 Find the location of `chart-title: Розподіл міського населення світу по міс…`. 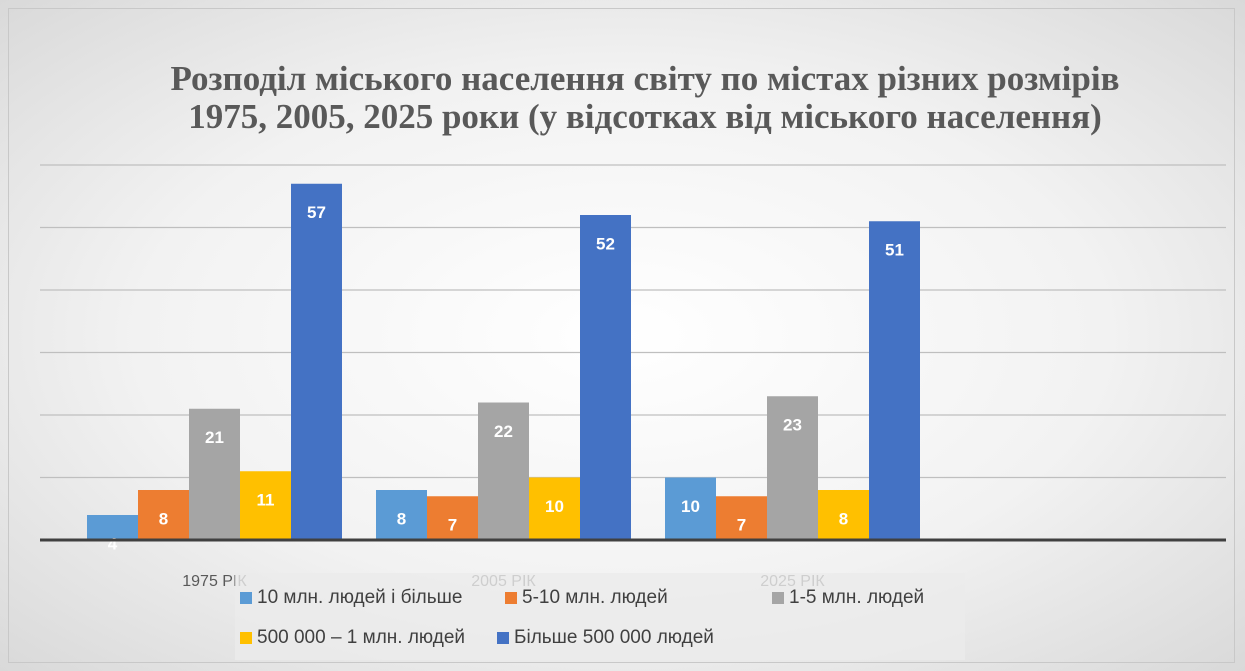

chart-title: Розподіл міського населення світу по міс… is located at coordinates (645, 97).